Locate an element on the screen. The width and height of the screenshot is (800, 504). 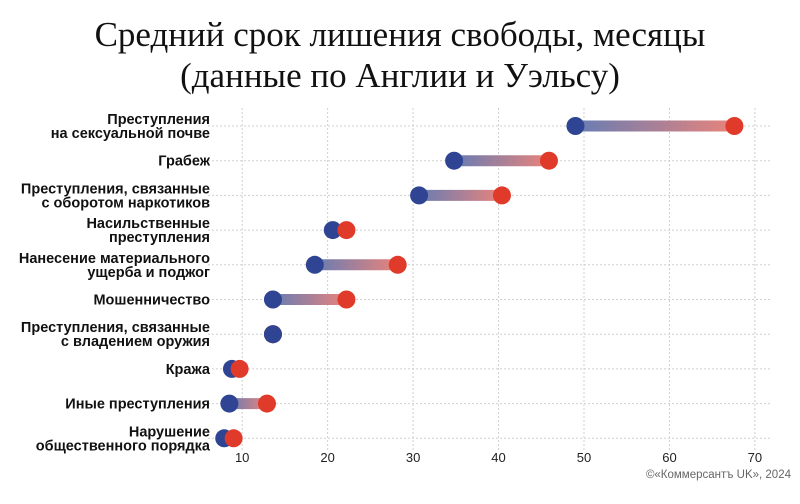
x-tick-label: 60 is located at coordinates (669, 457).